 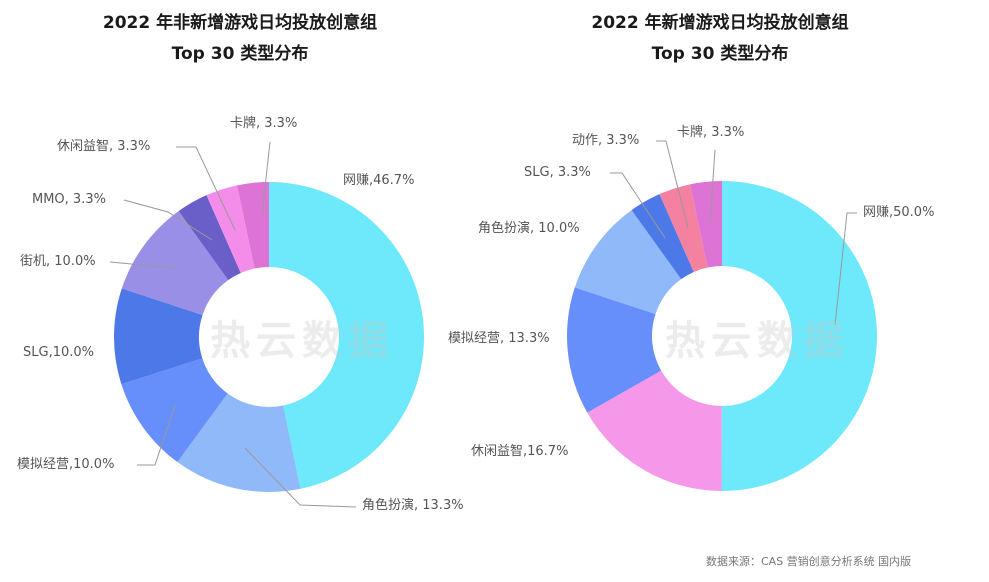 What do you see at coordinates (809, 561) in the screenshot?
I see `data-source-footer: 数据来源：CAS 营销创意分析系统 国内版` at bounding box center [809, 561].